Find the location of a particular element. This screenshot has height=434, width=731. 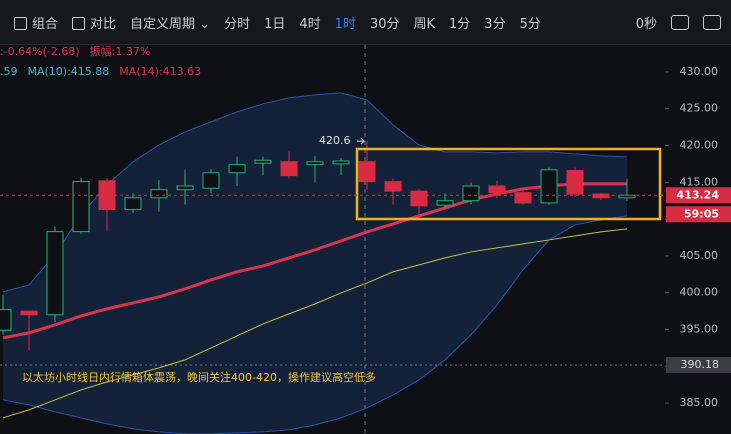

indicator-row: .59 MA(10):415.88 MA(14):413.63 is located at coordinates (100, 71).